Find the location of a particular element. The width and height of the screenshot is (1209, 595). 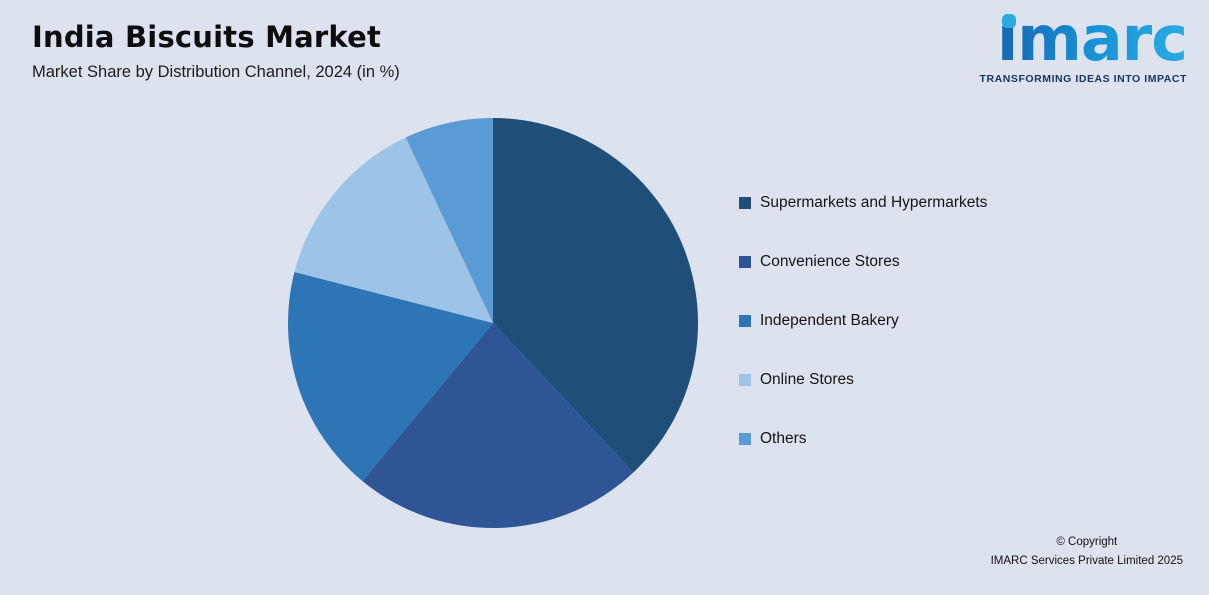

copyright-line2: IMARC Services Private Limited 2025 is located at coordinates (1086, 561).